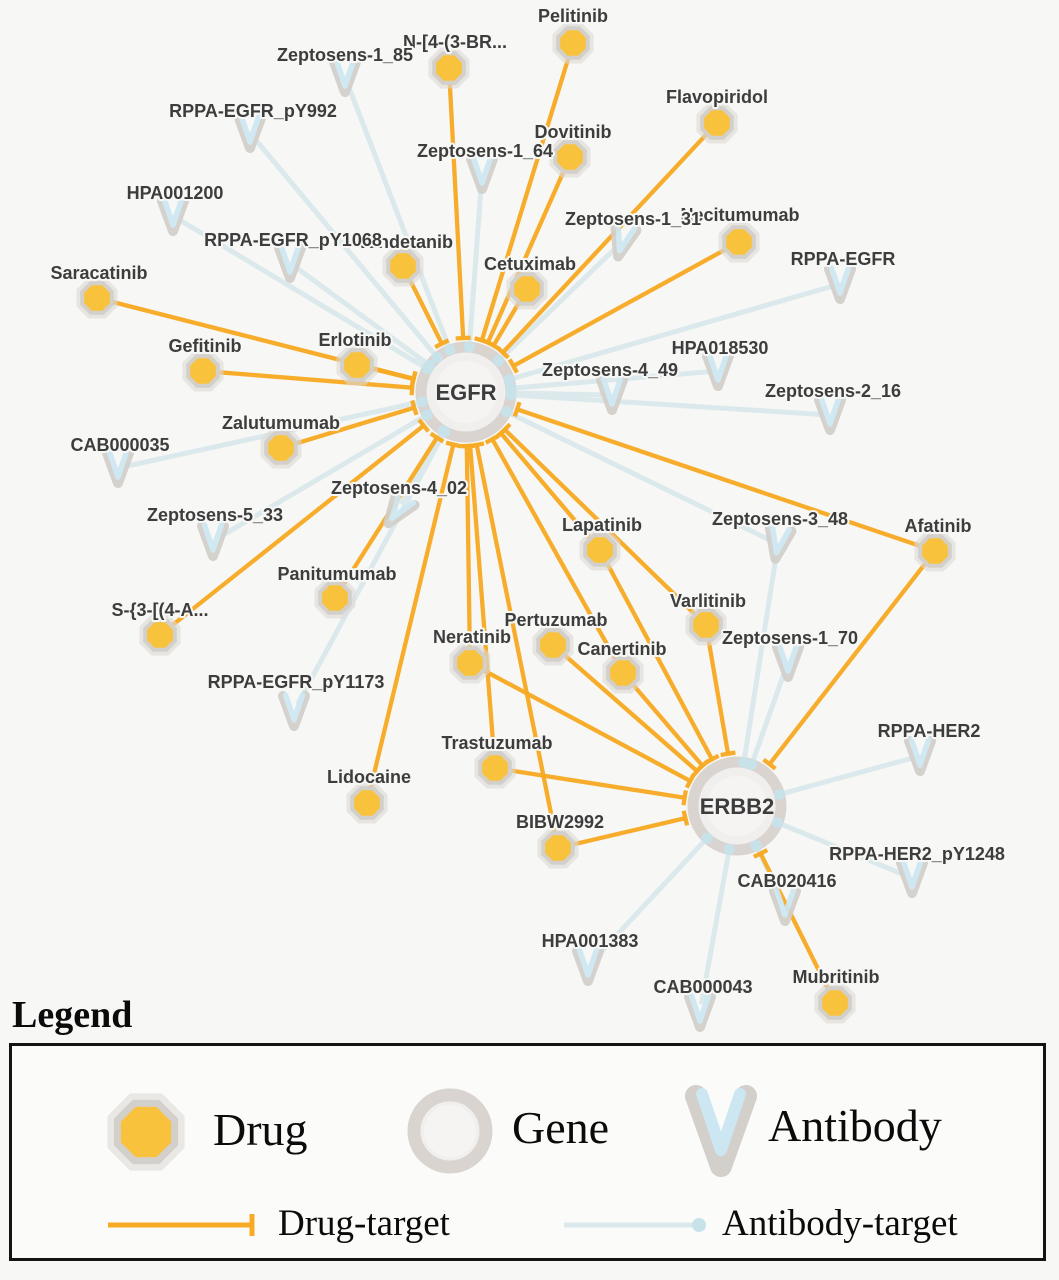  Describe the element at coordinates (557, 394) in the screenshot. I see `edge-antibody-target-zeptosens-4_49-EGFR` at that location.